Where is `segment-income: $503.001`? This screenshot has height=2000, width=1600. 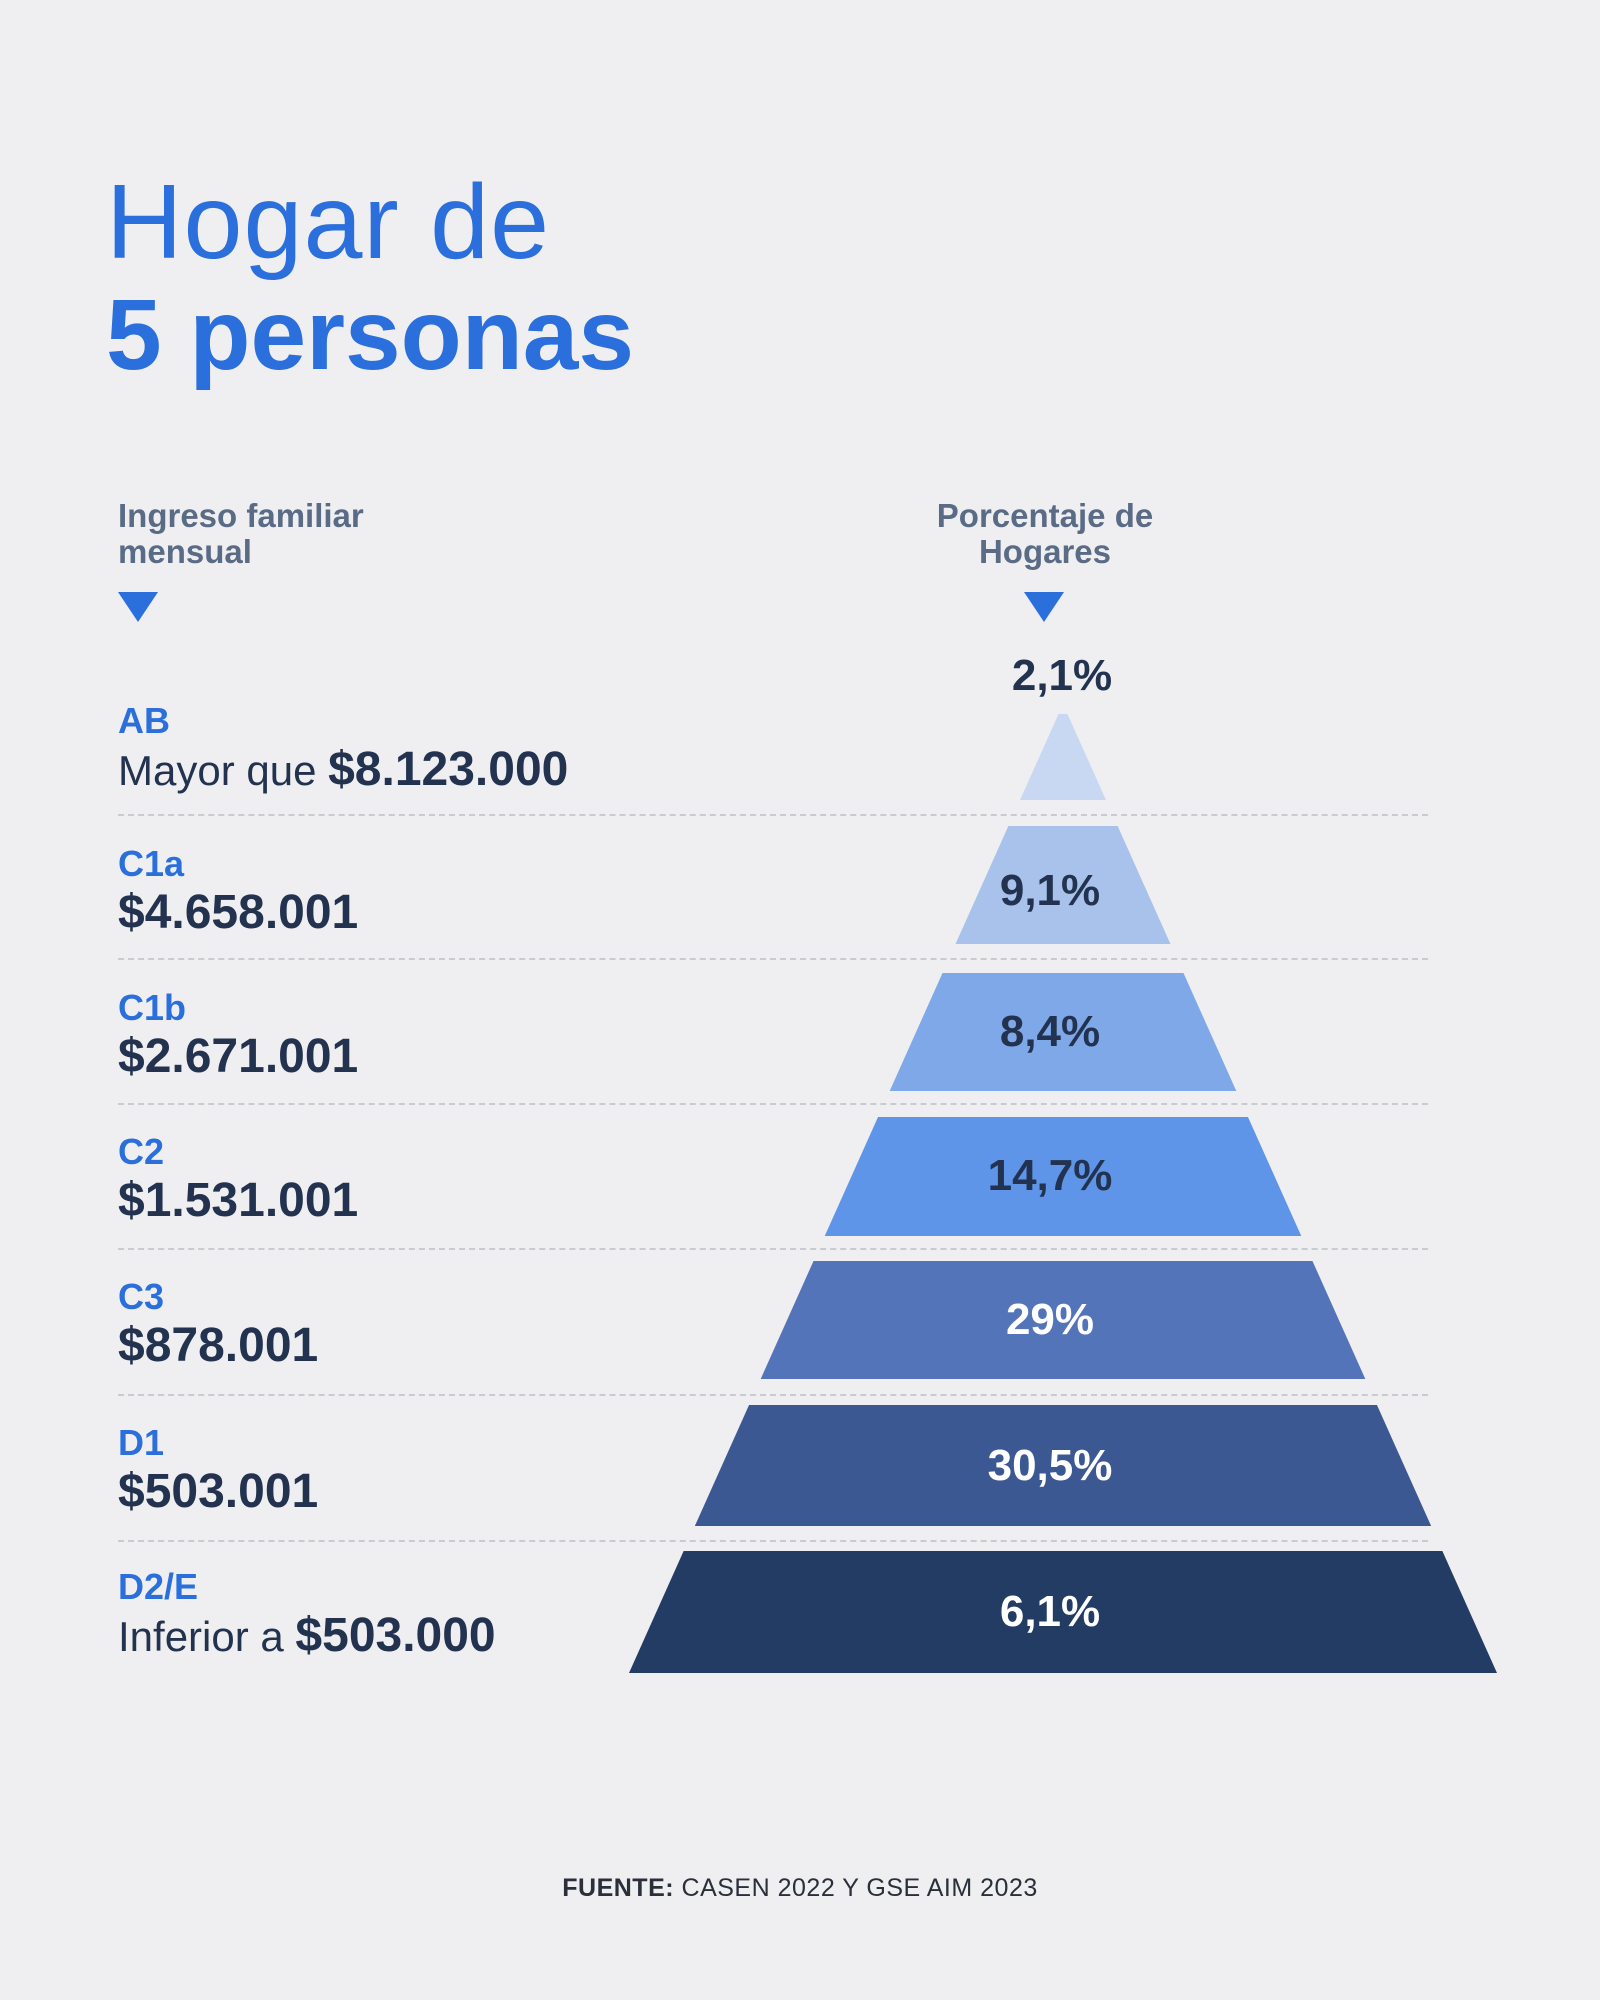
segment-income: $503.001 is located at coordinates (218, 1491).